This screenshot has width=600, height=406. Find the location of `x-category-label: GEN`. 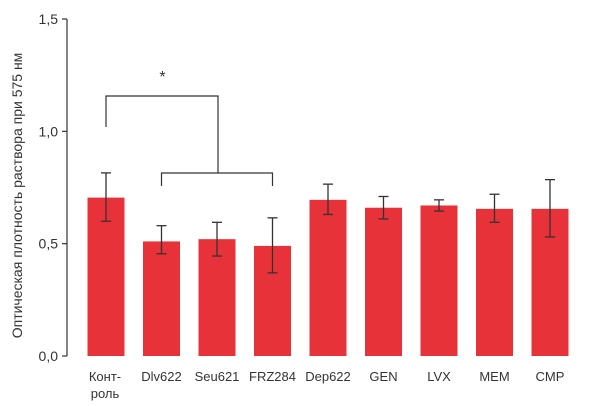

x-category-label: GEN is located at coordinates (383, 376).